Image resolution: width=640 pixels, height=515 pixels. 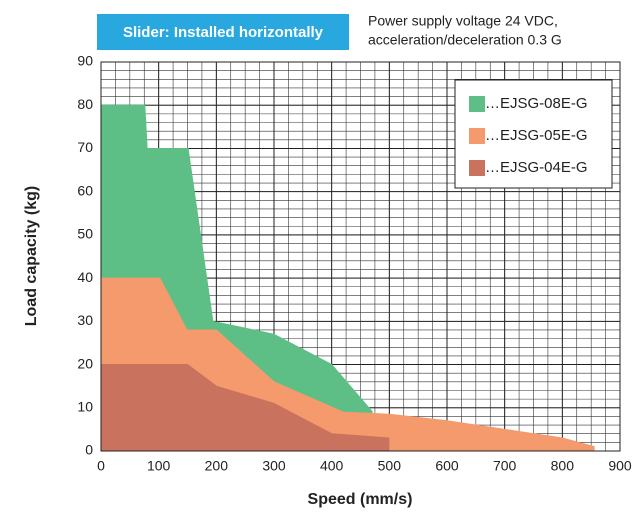 What do you see at coordinates (85, 147) in the screenshot?
I see `y-tick-label: 70` at bounding box center [85, 147].